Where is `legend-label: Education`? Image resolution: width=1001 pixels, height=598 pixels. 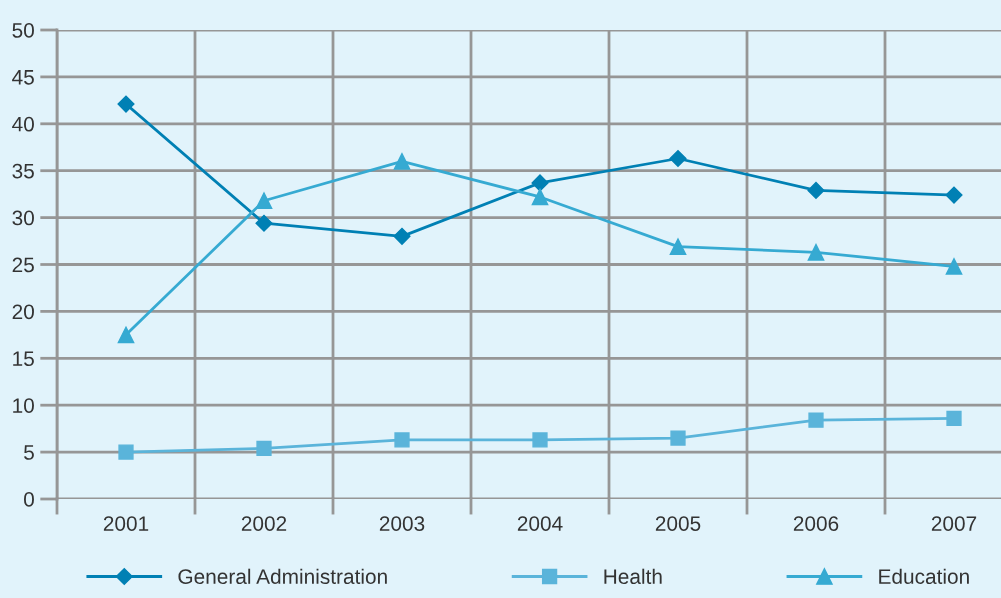 legend-label: Education is located at coordinates (924, 576).